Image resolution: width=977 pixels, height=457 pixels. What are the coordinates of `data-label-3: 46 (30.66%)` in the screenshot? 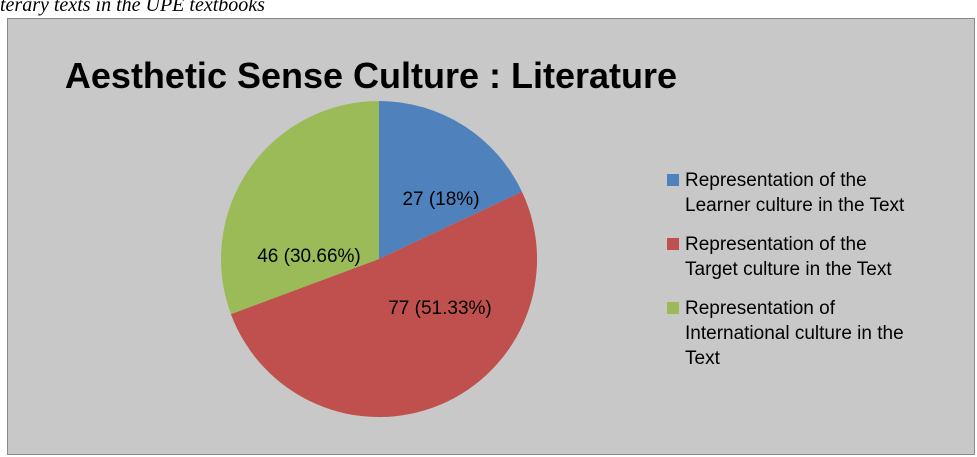 It's located at (309, 256).